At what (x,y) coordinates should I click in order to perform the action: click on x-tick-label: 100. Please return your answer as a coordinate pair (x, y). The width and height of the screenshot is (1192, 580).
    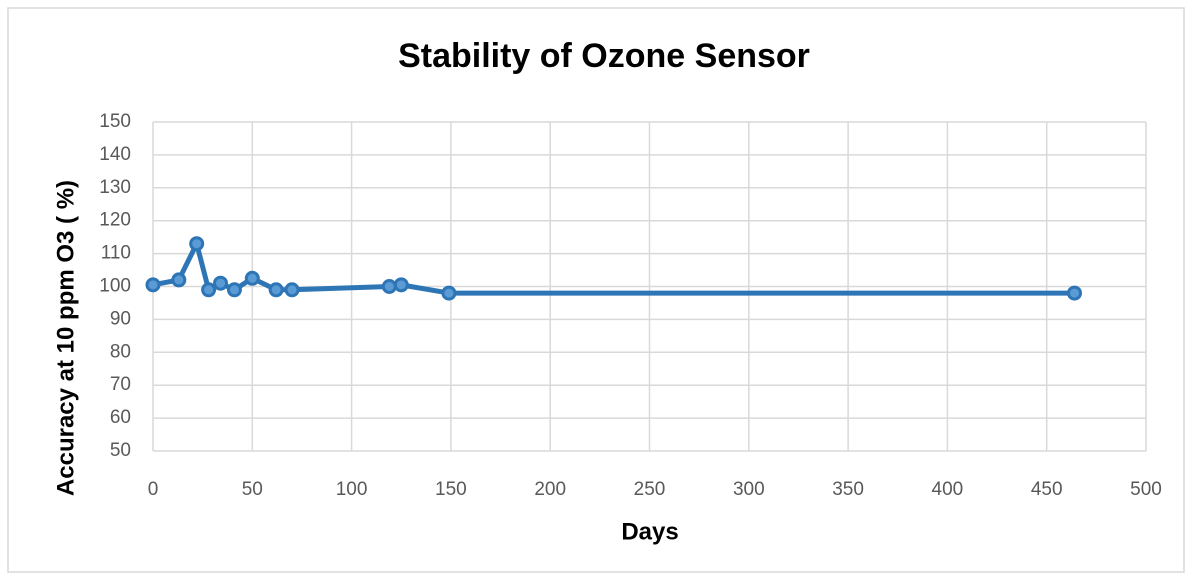
    Looking at the image, I should click on (352, 489).